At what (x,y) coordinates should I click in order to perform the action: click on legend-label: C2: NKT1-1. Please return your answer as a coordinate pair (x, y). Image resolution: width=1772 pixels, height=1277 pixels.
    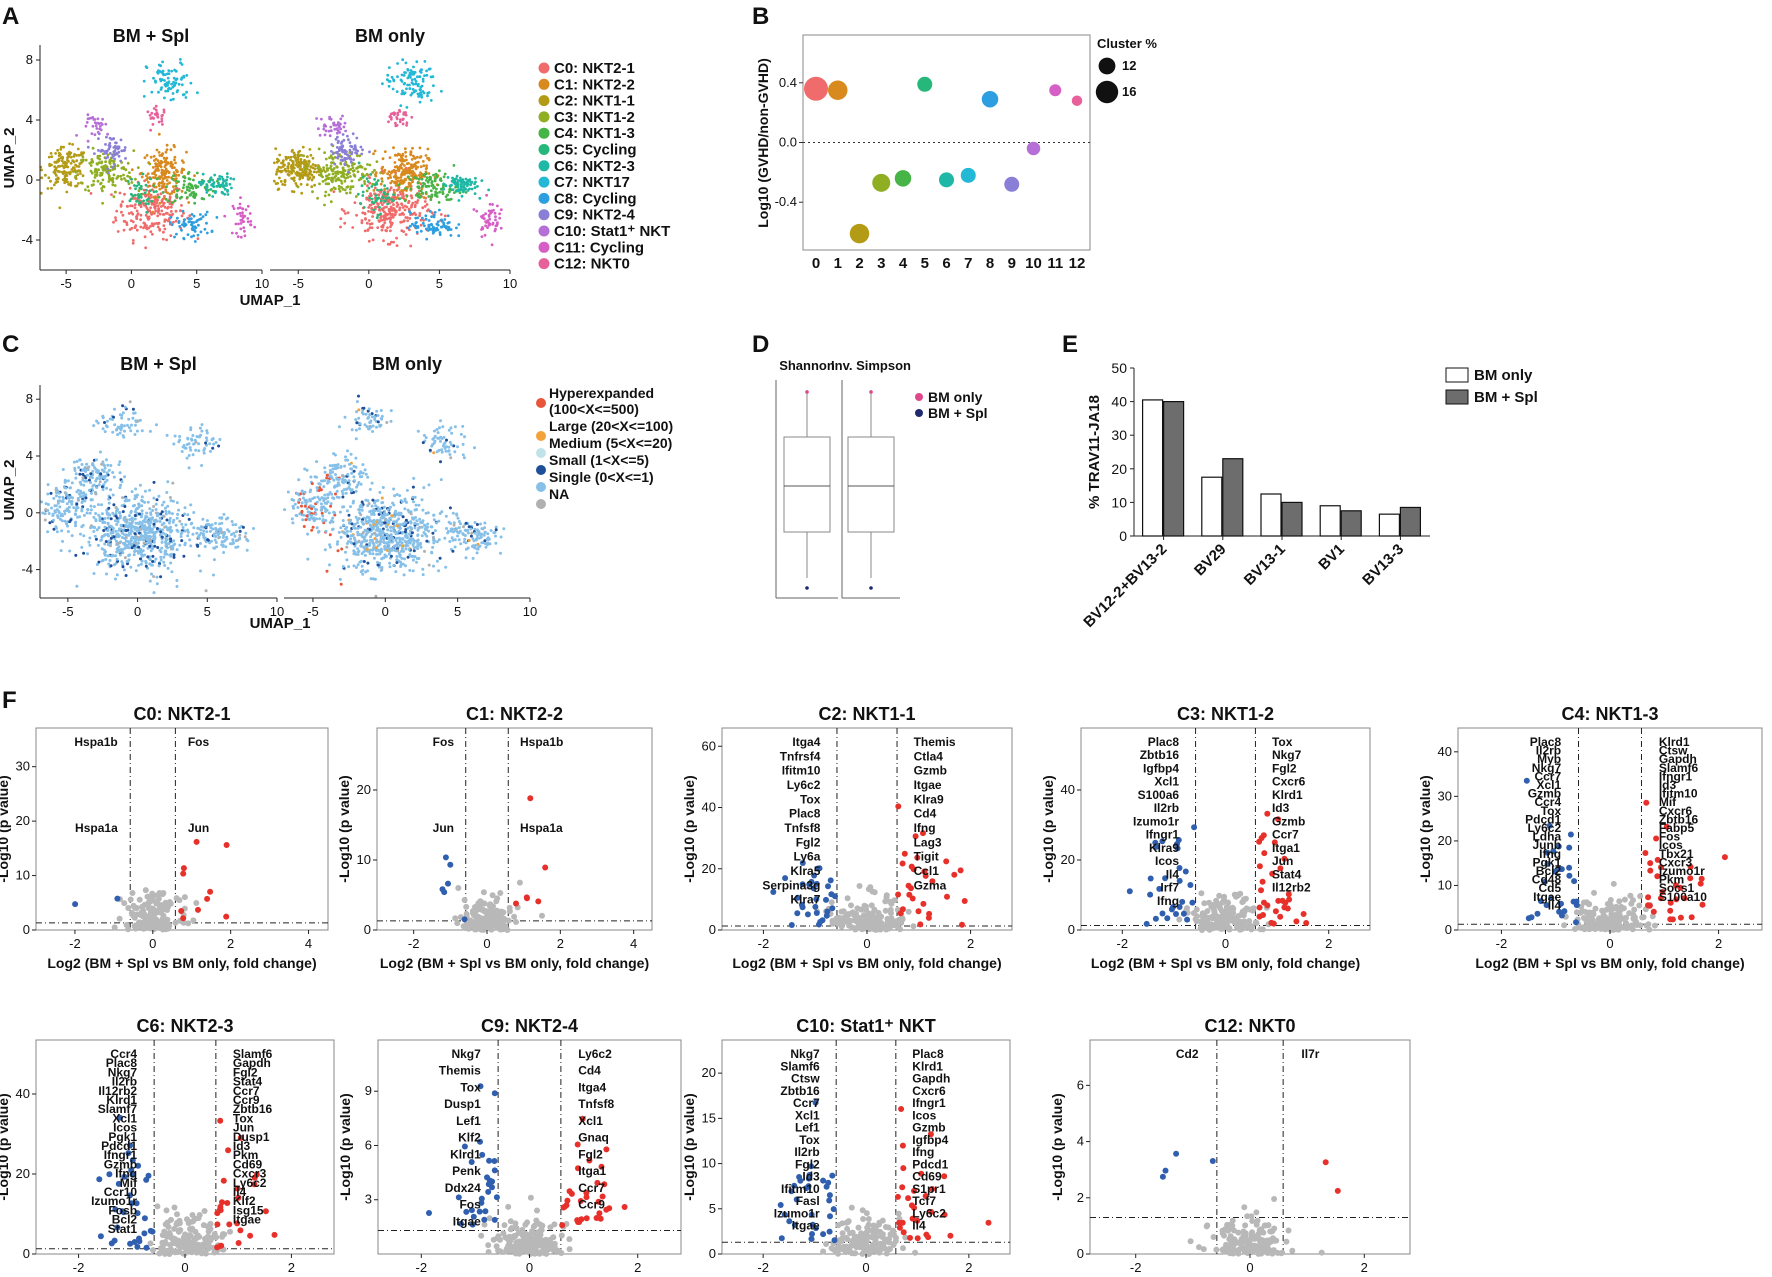
    Looking at the image, I should click on (594, 101).